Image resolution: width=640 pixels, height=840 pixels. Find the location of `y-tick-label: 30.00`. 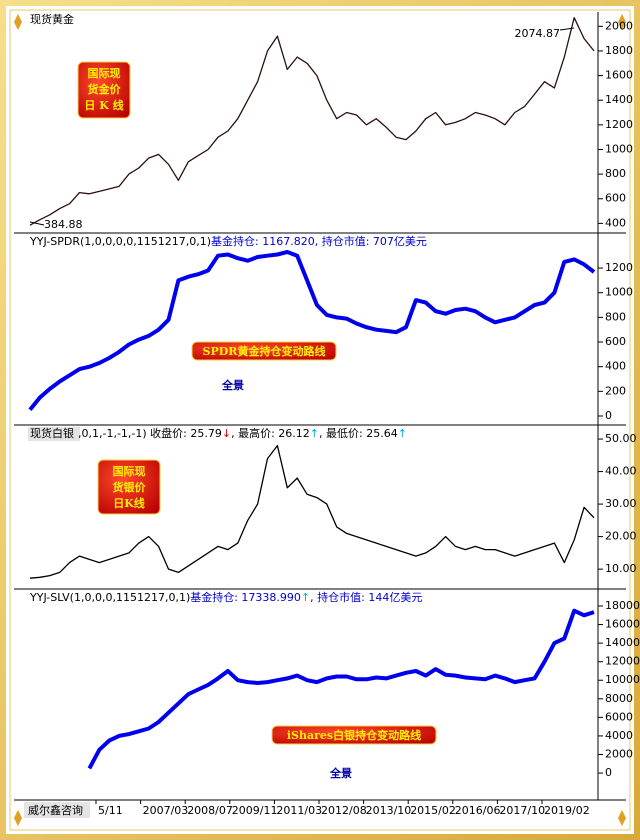

y-tick-label: 30.00 is located at coordinates (621, 503).